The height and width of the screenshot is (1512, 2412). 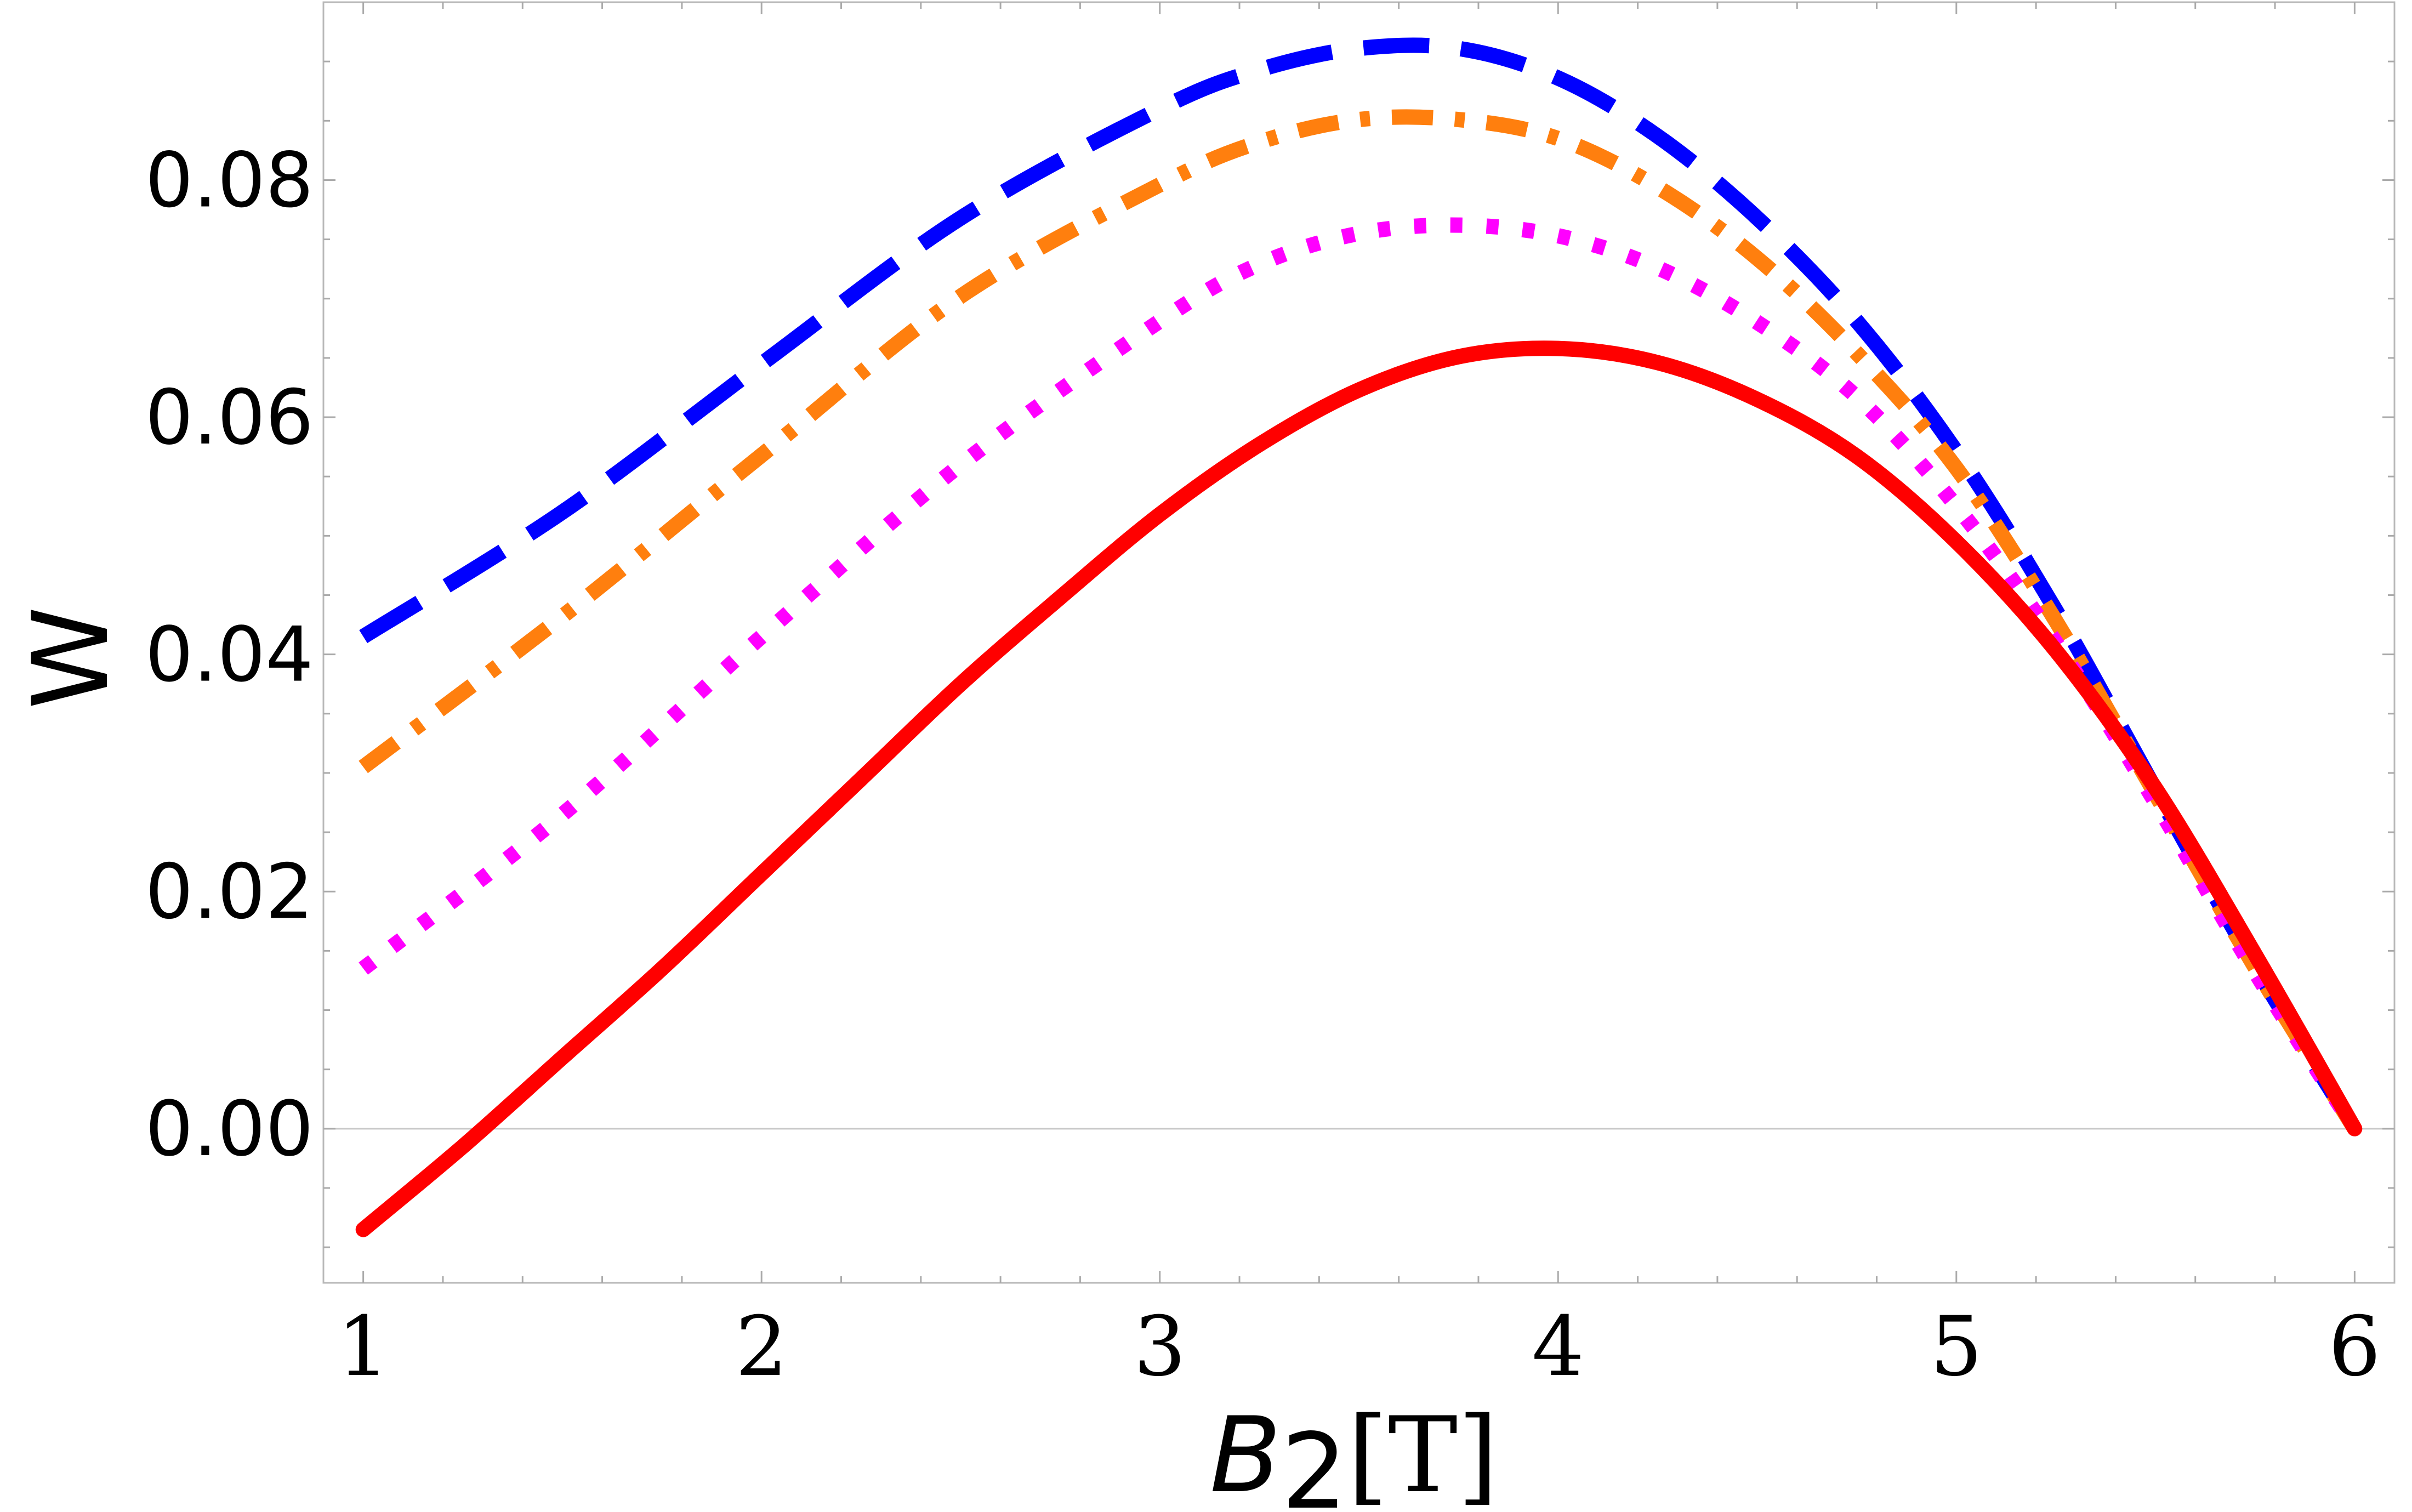 I want to click on x-tick-label: 4, so click(x=1558, y=1347).